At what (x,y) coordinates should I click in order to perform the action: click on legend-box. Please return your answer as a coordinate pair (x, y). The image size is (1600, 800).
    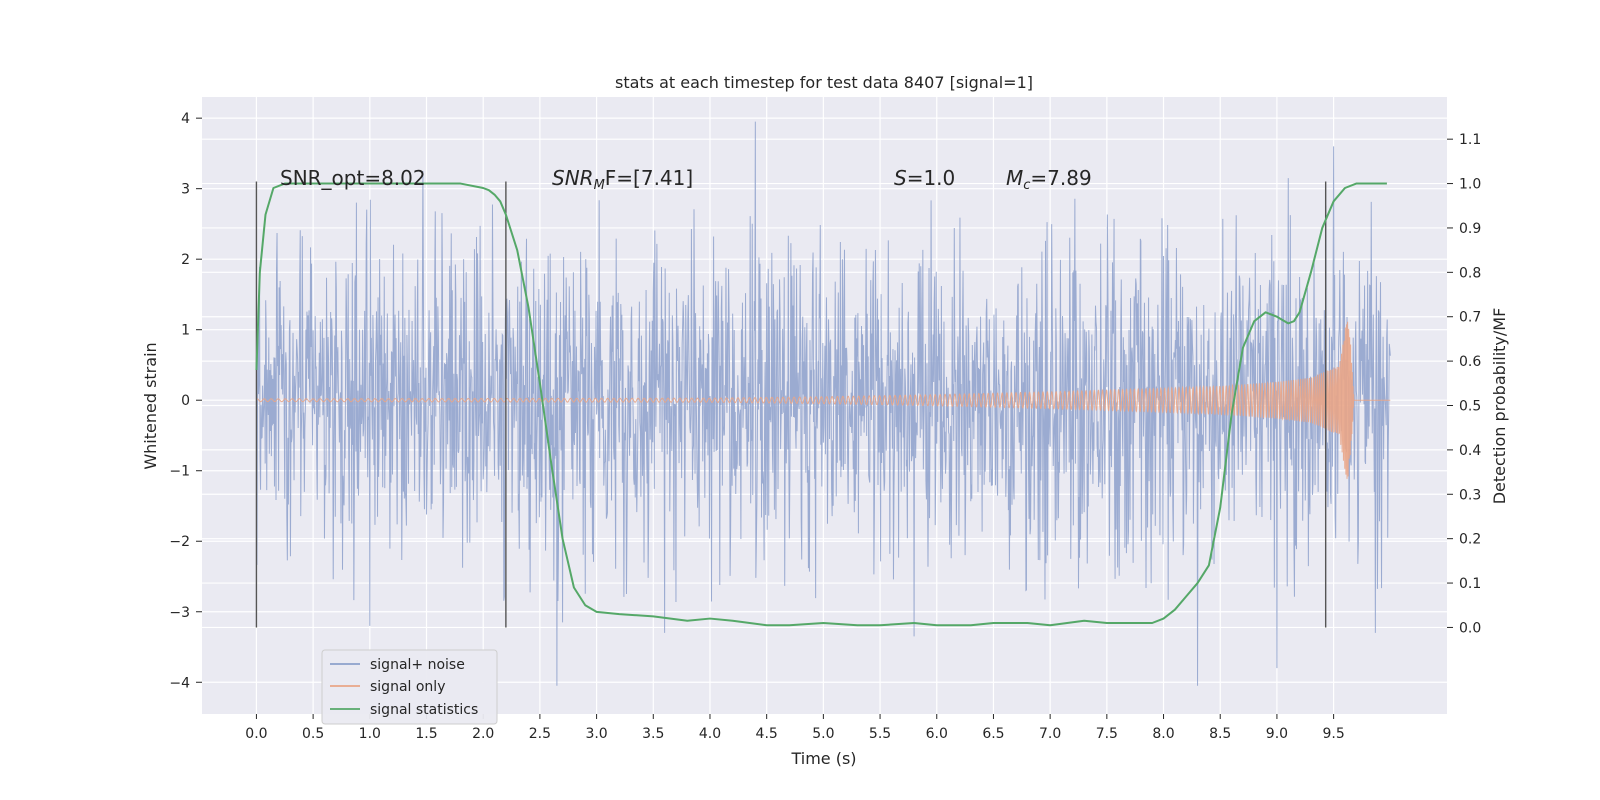
    Looking at the image, I should click on (409, 687).